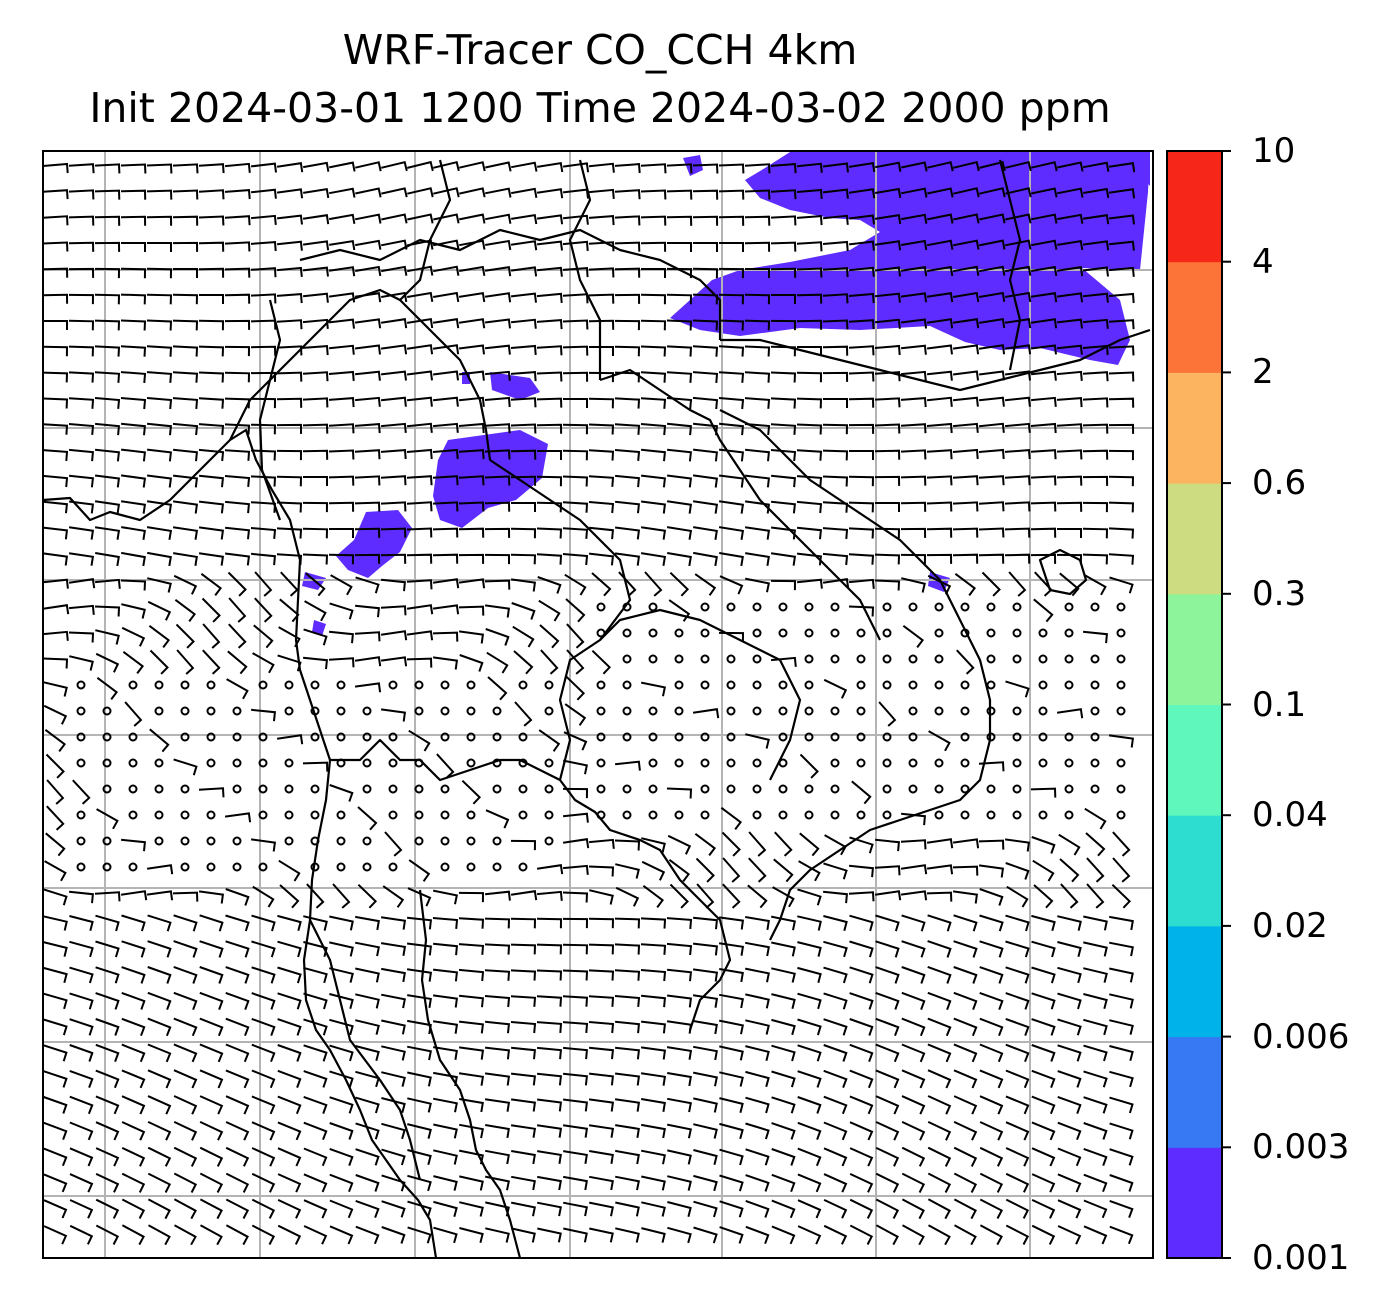  I want to click on coastline-vietnam, so click(855, 675).